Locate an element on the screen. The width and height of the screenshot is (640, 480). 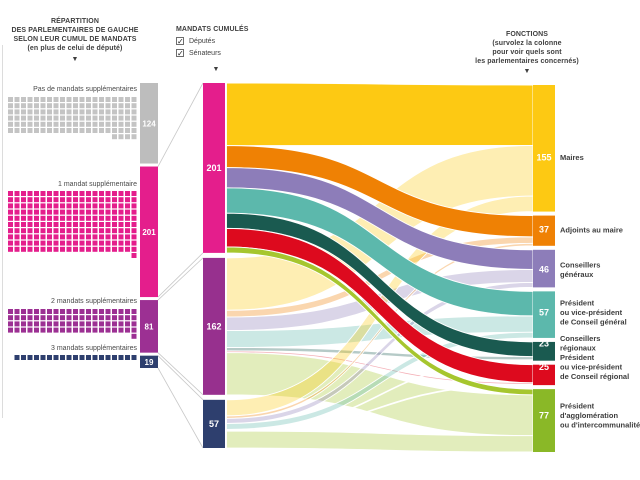
senateurs-checkbox: ✓ Sénateurs is located at coordinates (236, 53).